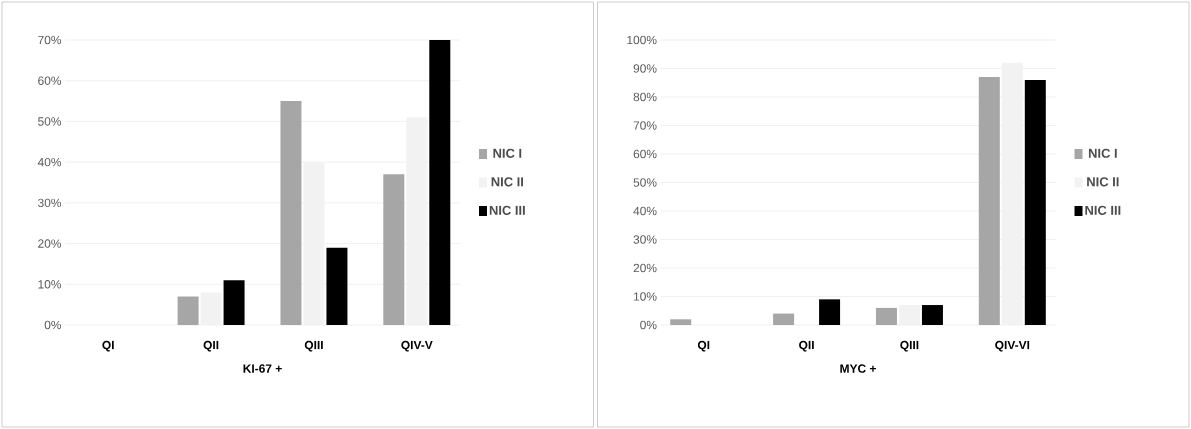  What do you see at coordinates (645, 97) in the screenshot?
I see `y-tick-label: 80%` at bounding box center [645, 97].